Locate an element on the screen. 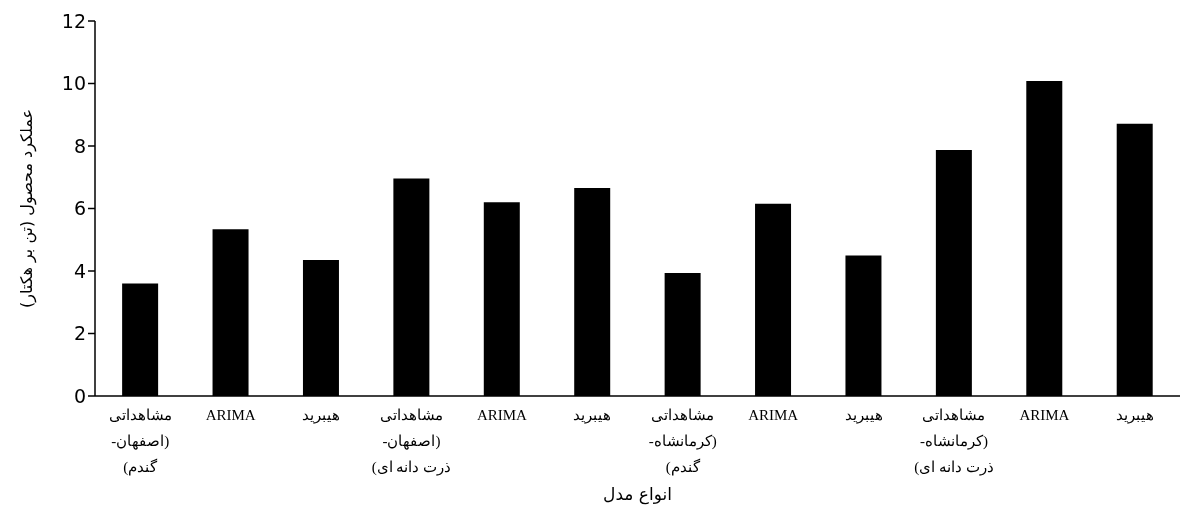 Image resolution: width=1180 pixels, height=510 pixels. y-tick-label: 2 is located at coordinates (79, 333).